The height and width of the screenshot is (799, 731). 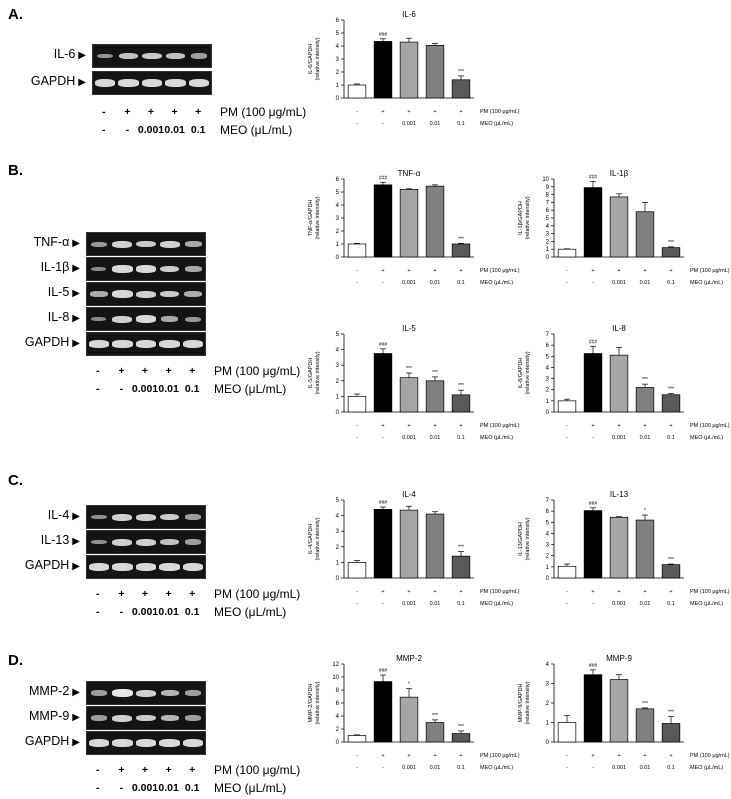 What do you see at coordinates (548, 335) in the screenshot?
I see `y-tick-label: 7` at bounding box center [548, 335].